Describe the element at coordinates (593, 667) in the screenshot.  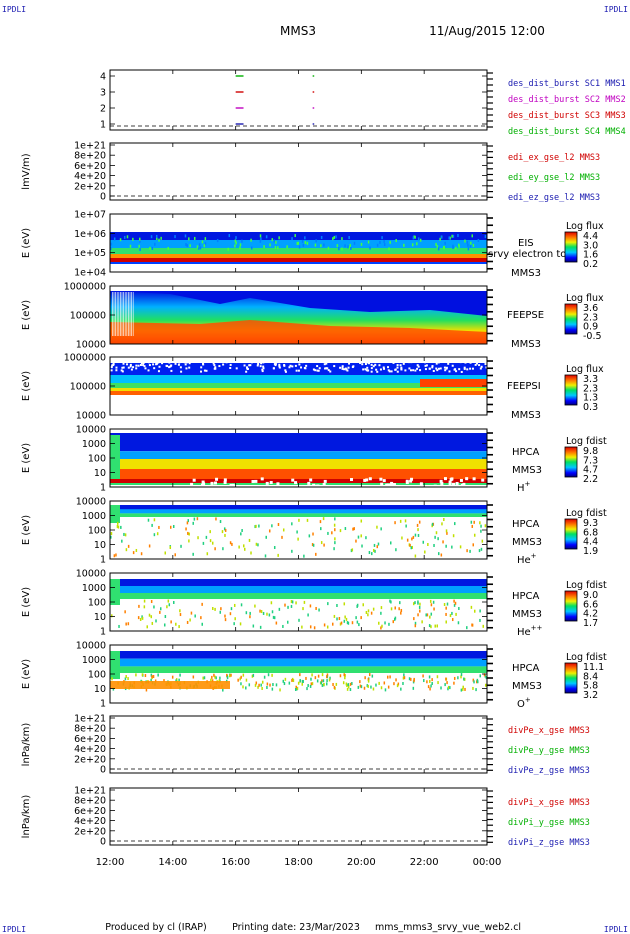
I see `colorbar-tick: 11.1` at that location.